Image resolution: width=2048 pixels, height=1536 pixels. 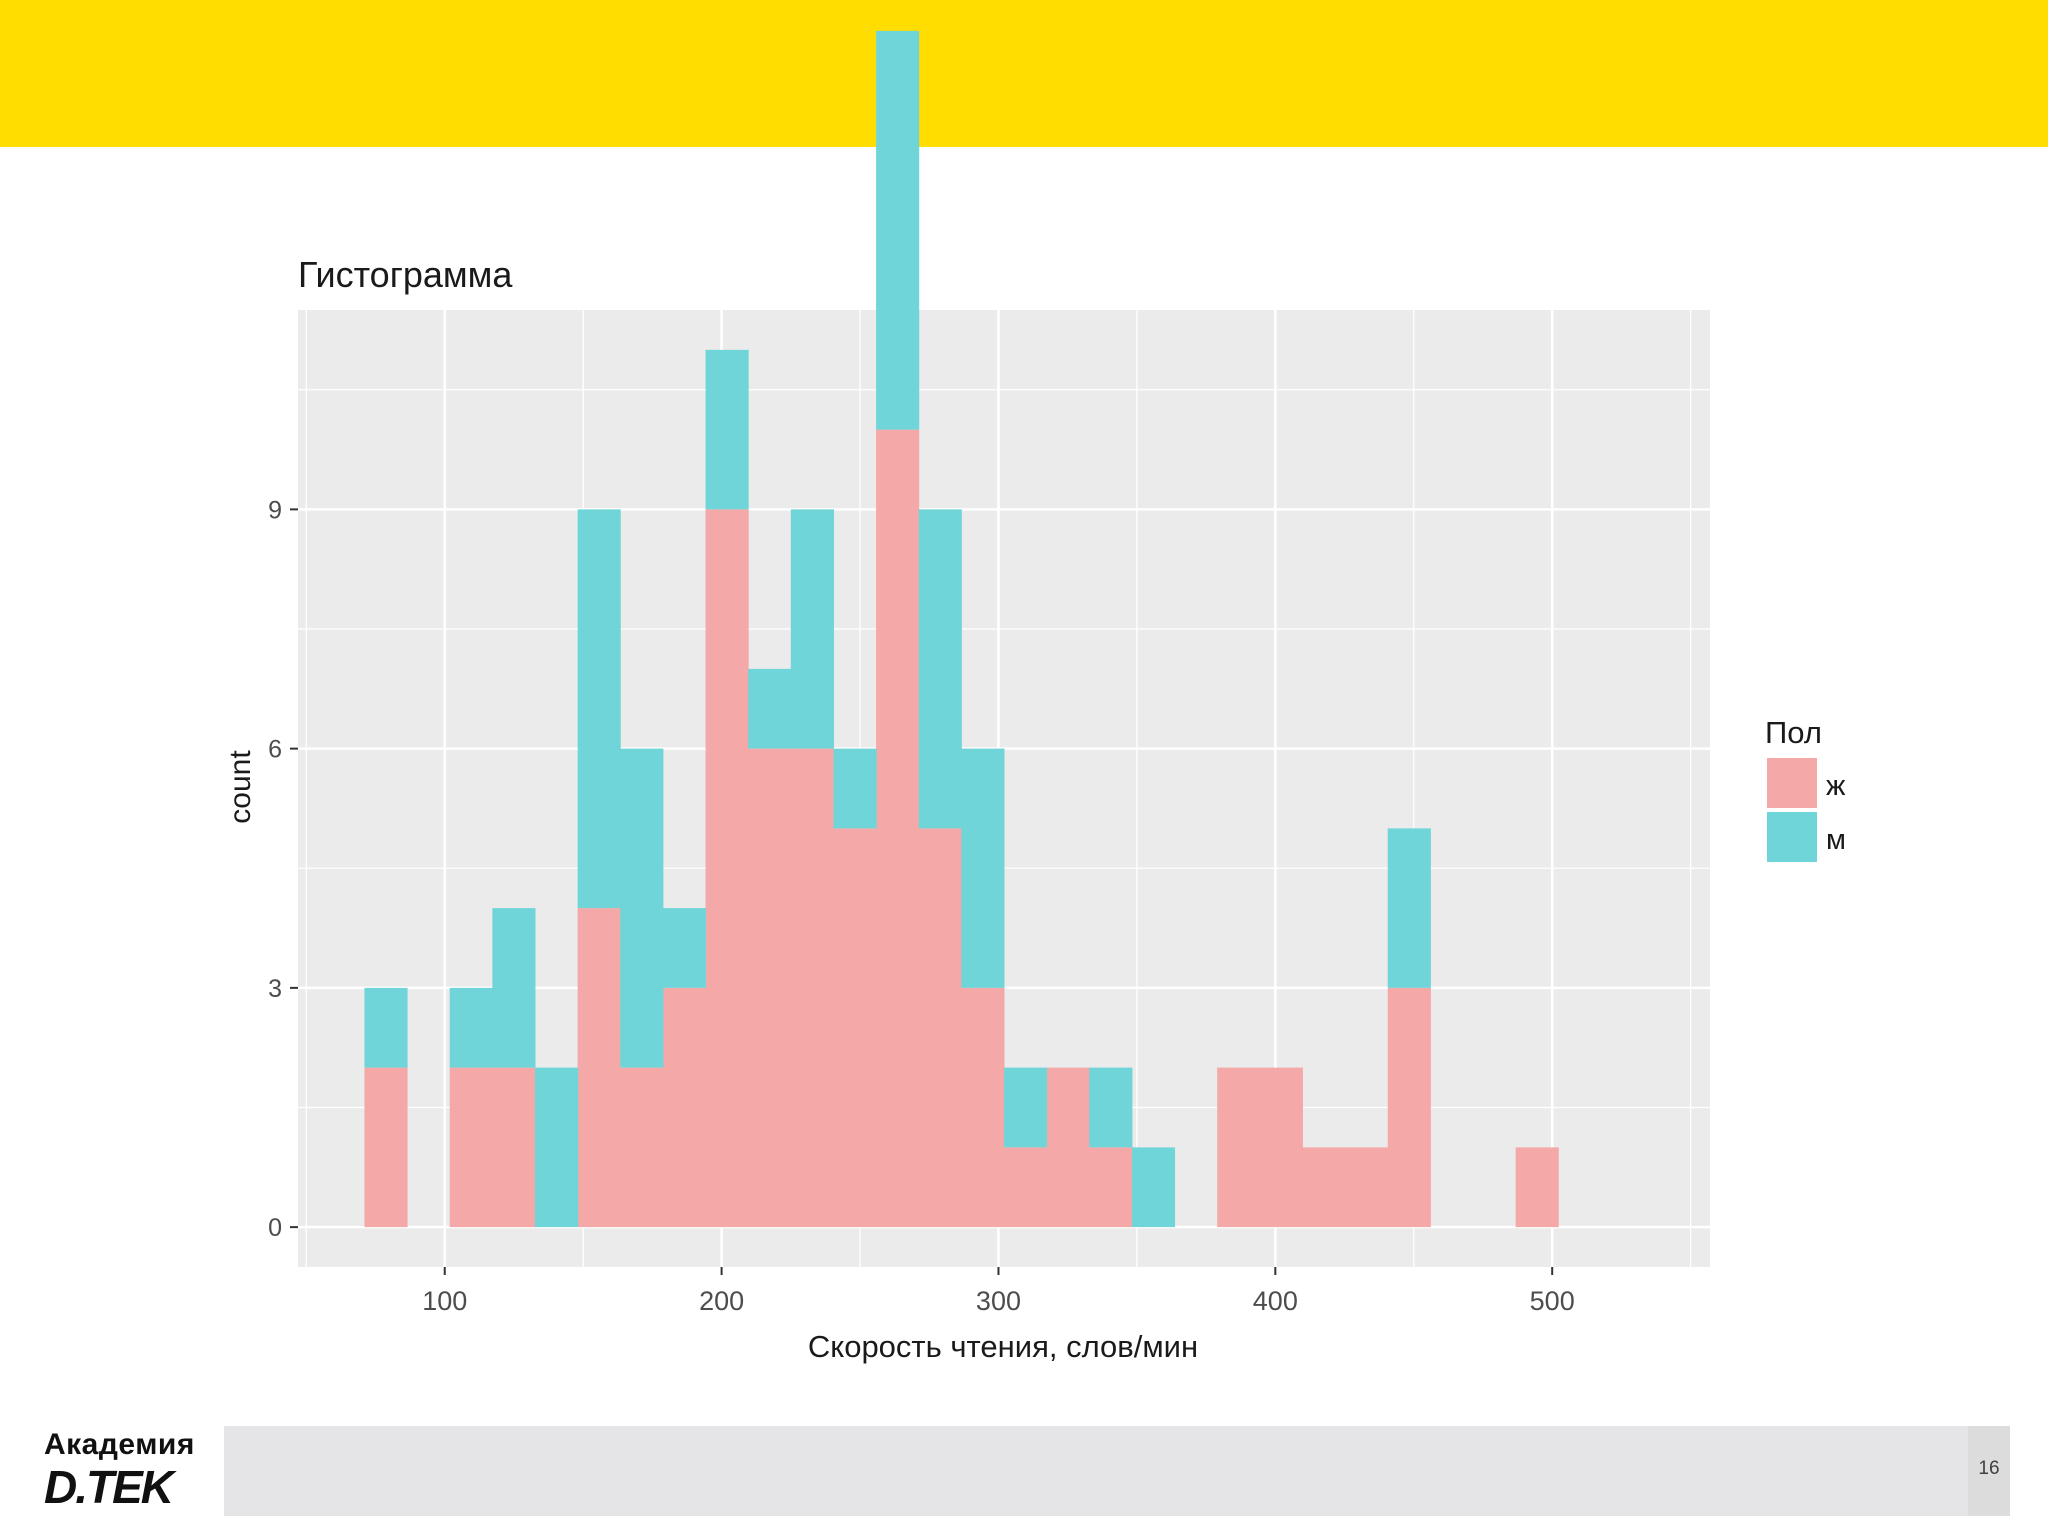 I want to click on y-tick-label: 3, so click(x=275, y=989).